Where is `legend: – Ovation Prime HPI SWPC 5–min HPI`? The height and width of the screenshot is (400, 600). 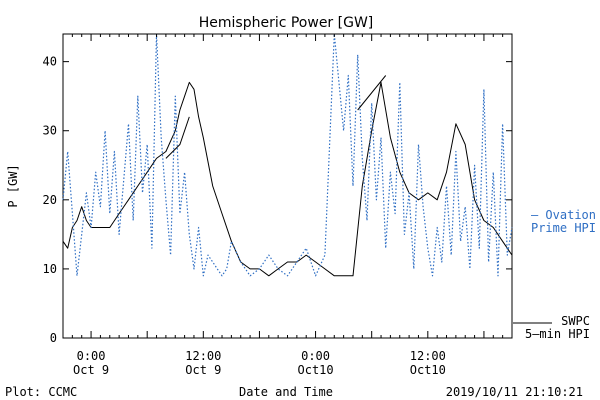
legend: – Ovation Prime HPI SWPC 5–min HPI is located at coordinates (554, 274).